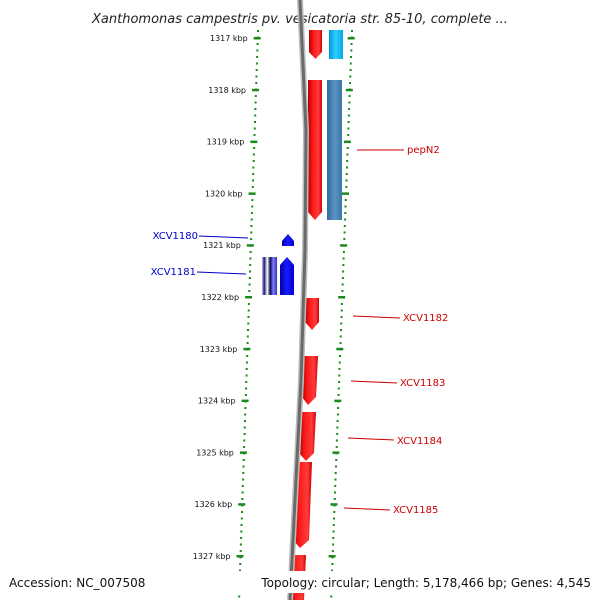 Image resolution: width=600 pixels, height=600 pixels. I want to click on gene-label-text: pepN2, so click(423, 150).